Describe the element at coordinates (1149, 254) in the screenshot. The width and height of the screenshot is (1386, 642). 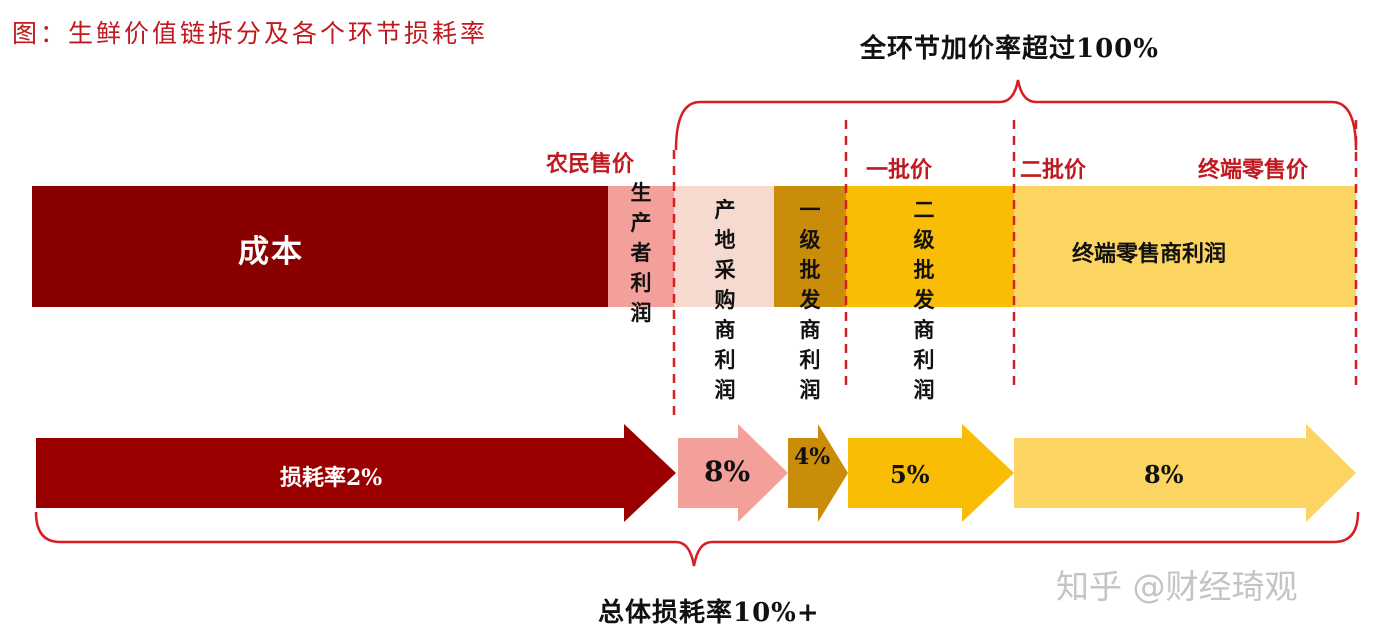
I see `retailer-profit-label: 终端零售商利润` at that location.